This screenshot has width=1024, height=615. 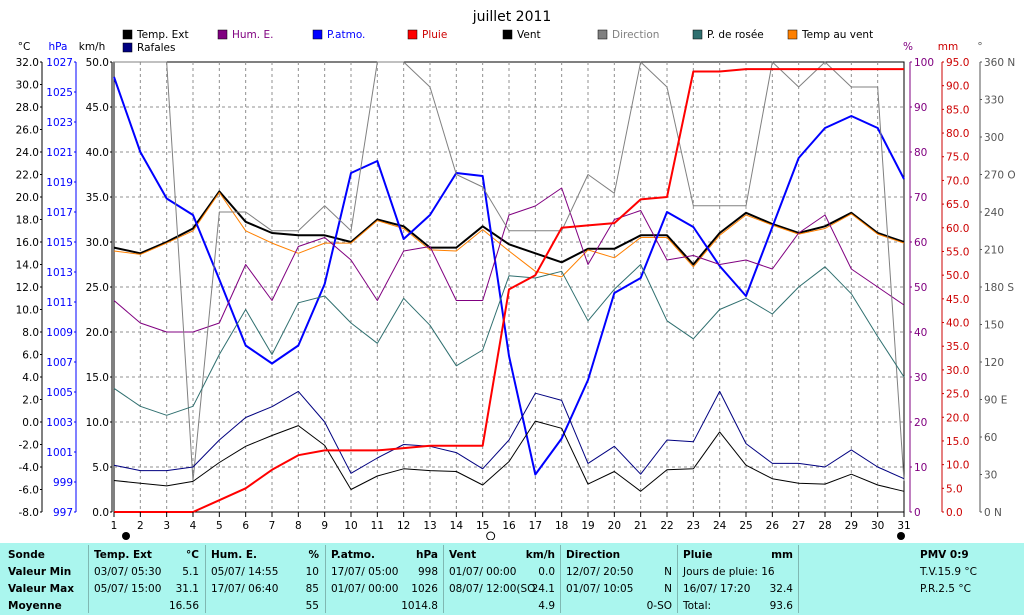 I want to click on row-label-min: Valeur Min, so click(x=40, y=572).